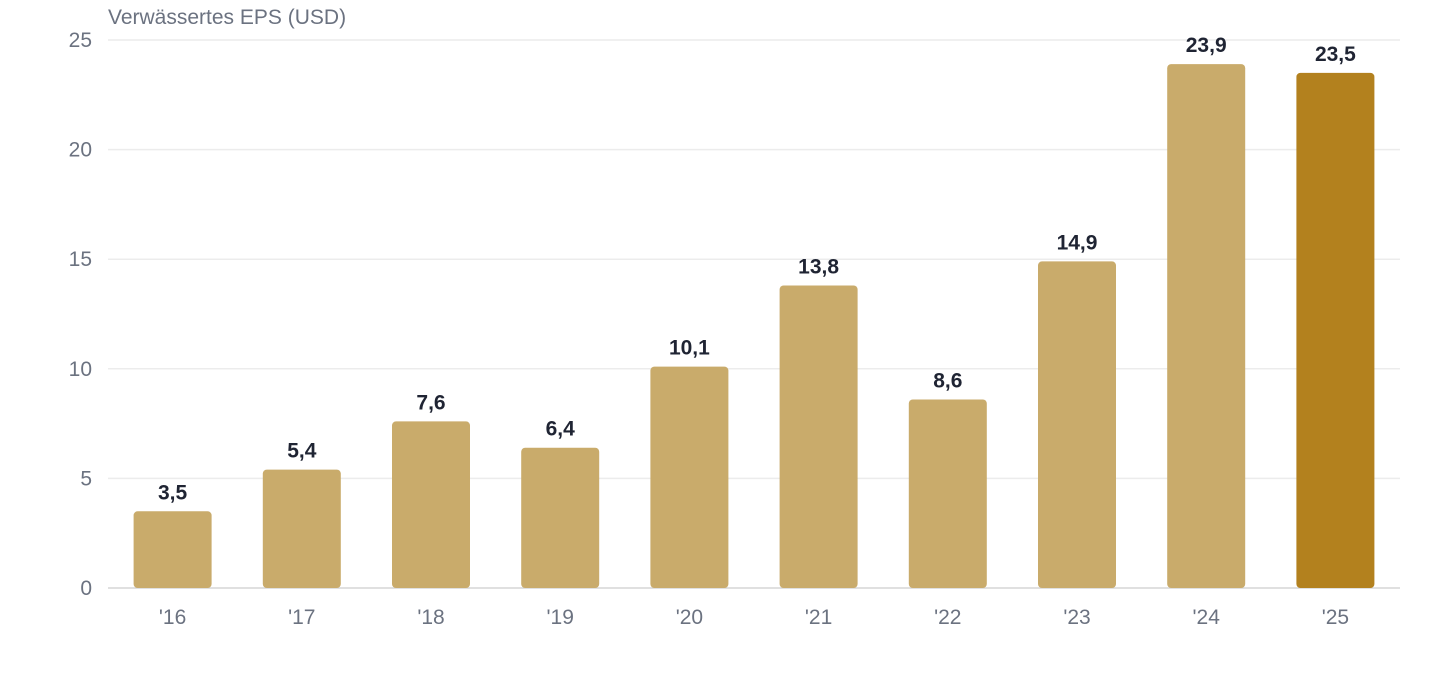 The width and height of the screenshot is (1440, 680). I want to click on data-label: 8,6, so click(947, 380).